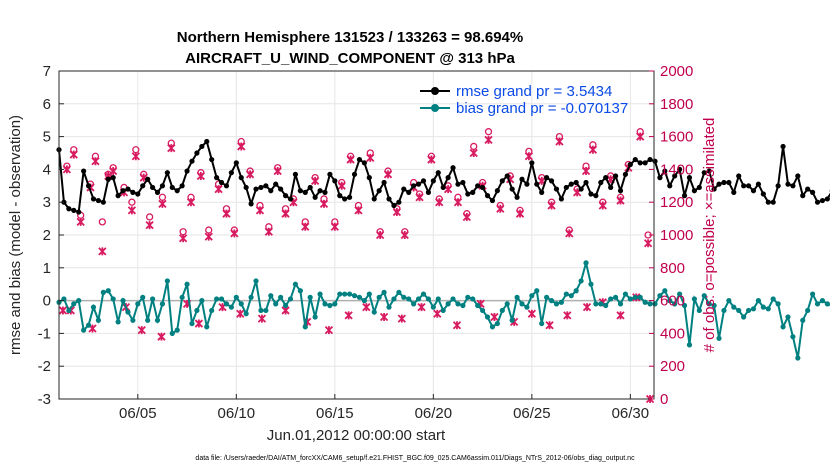  I want to click on y-right-tick-label: 1600, so click(676, 137).